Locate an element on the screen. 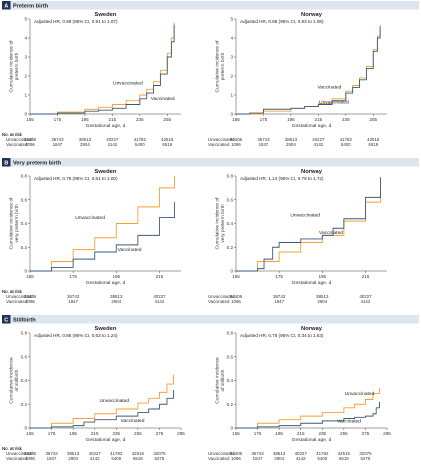 The width and height of the screenshot is (421, 471). hr-annotation: Adjusted HR, 1.14 (95% CI, 0.76 to 1.72) is located at coordinates (282, 178).